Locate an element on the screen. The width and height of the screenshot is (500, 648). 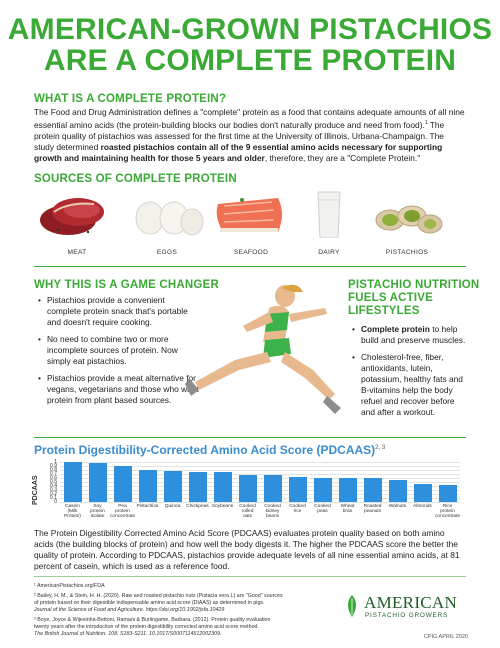
chart-ytick-label: 0.3 is located at coordinates (53, 490).